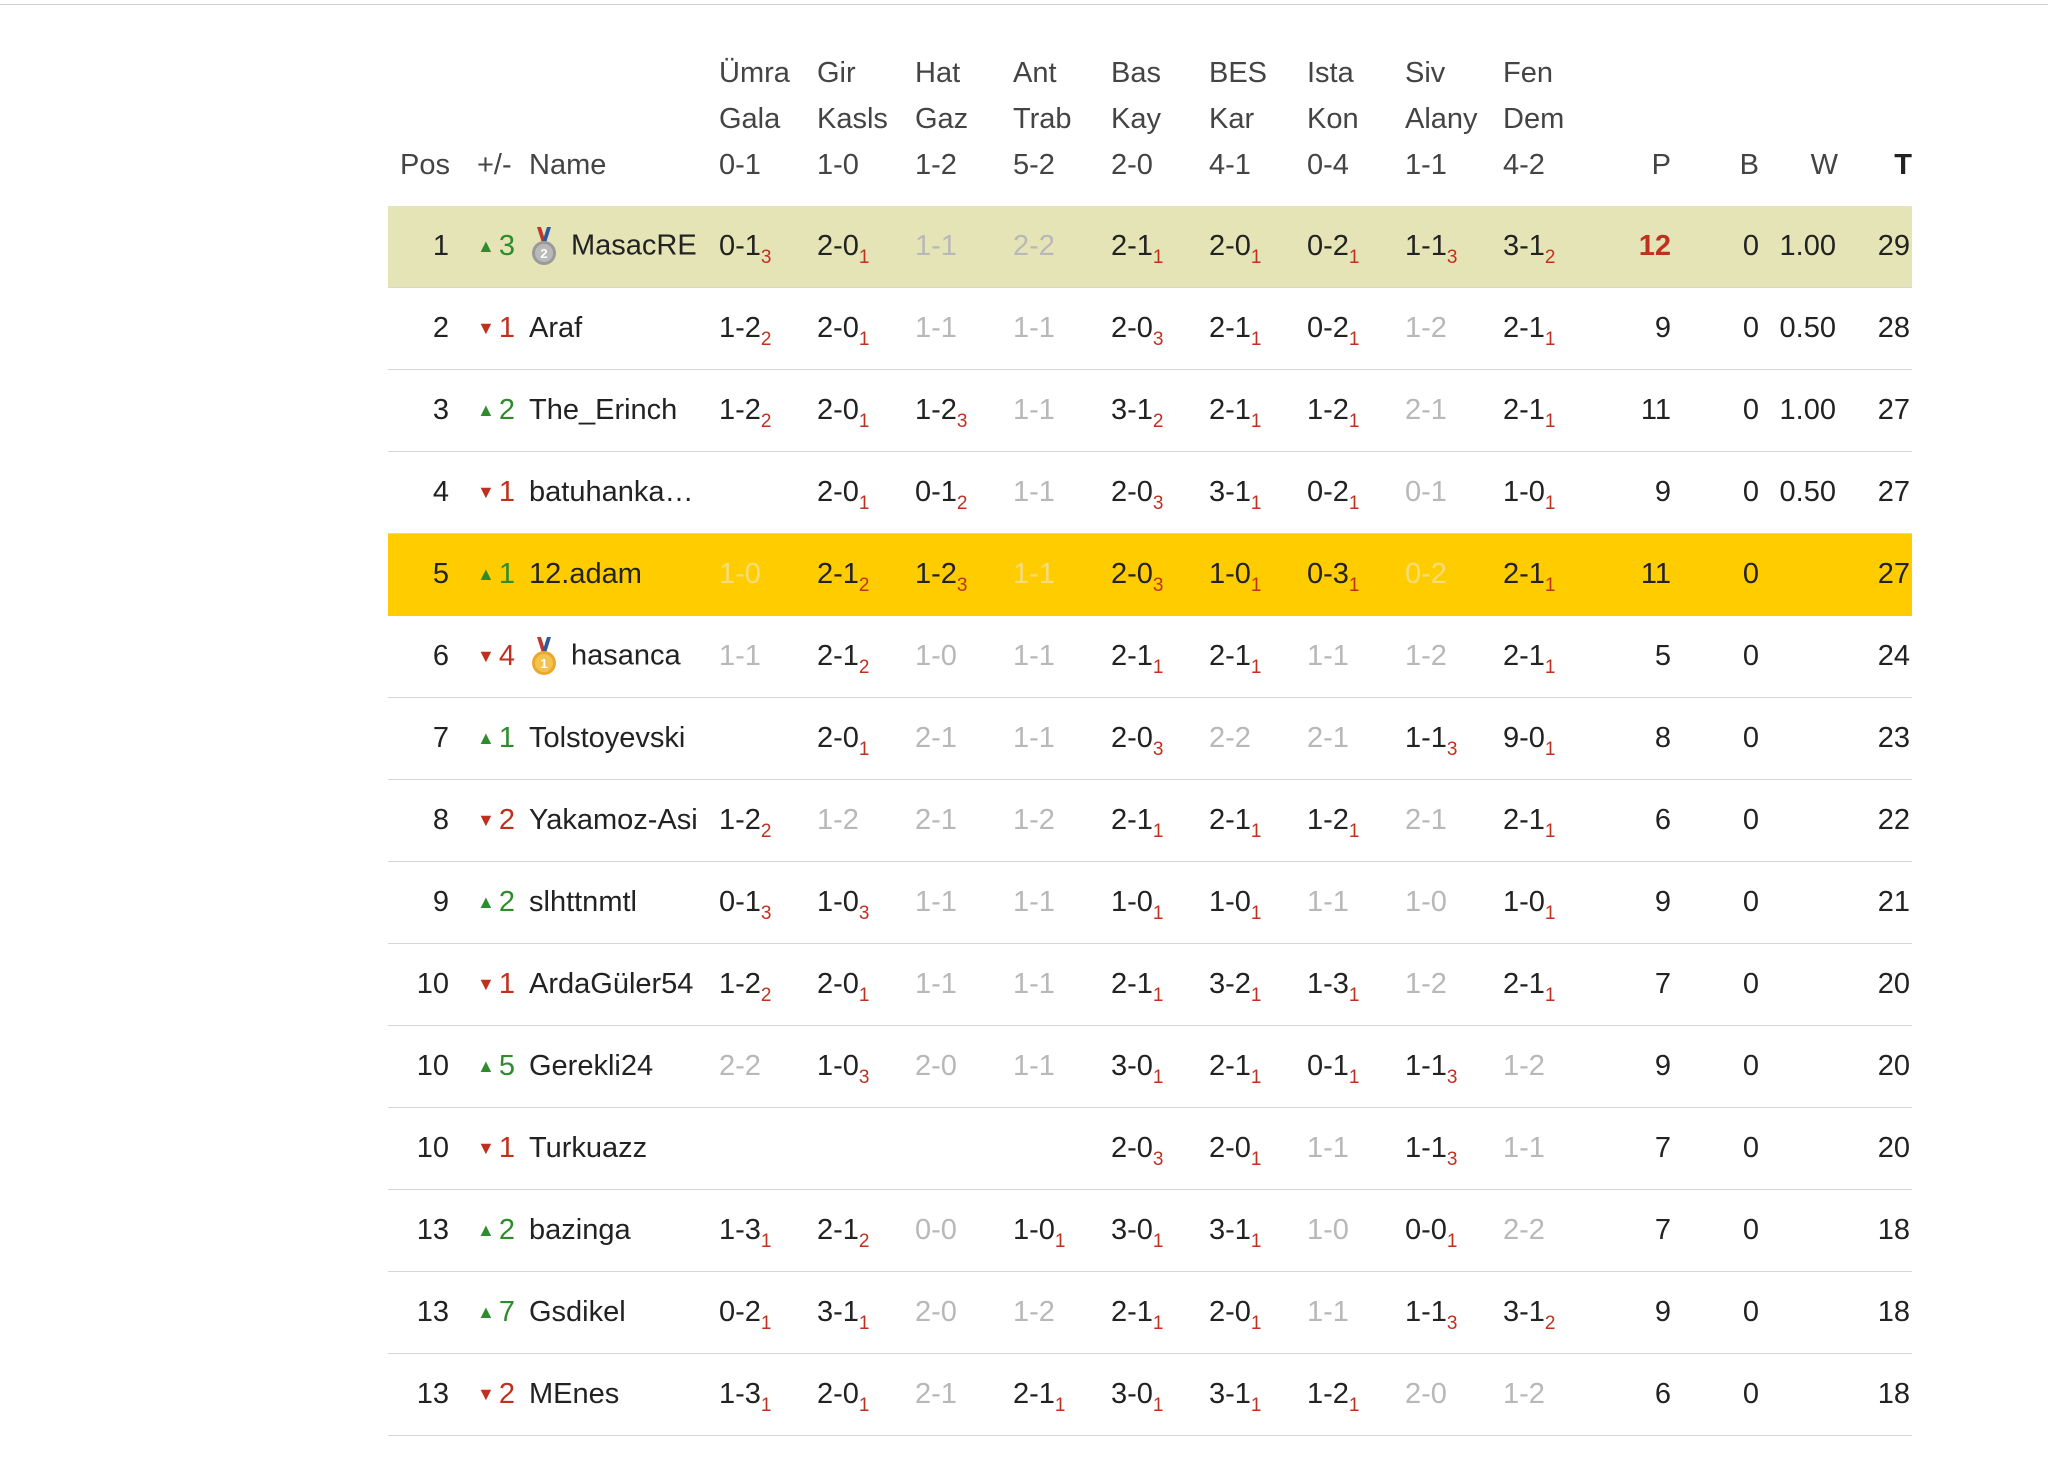  What do you see at coordinates (603, 410) in the screenshot?
I see `player-name: The_Erinch` at bounding box center [603, 410].